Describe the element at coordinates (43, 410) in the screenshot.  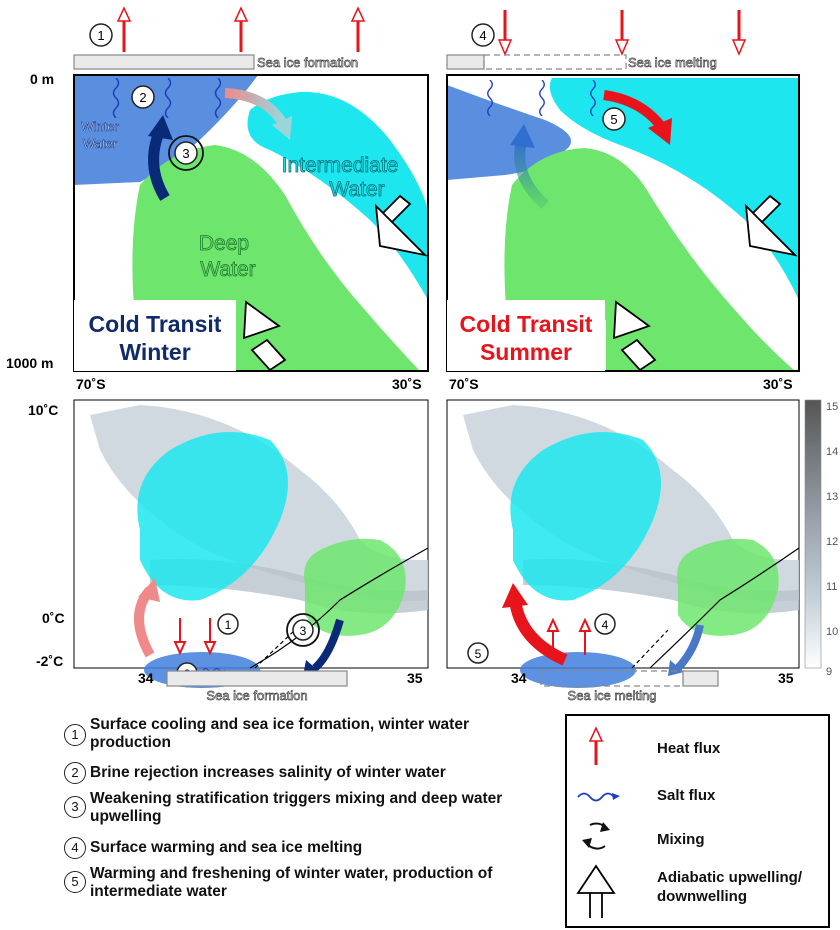
I see `temp-axis-top-label: 10˚C` at that location.